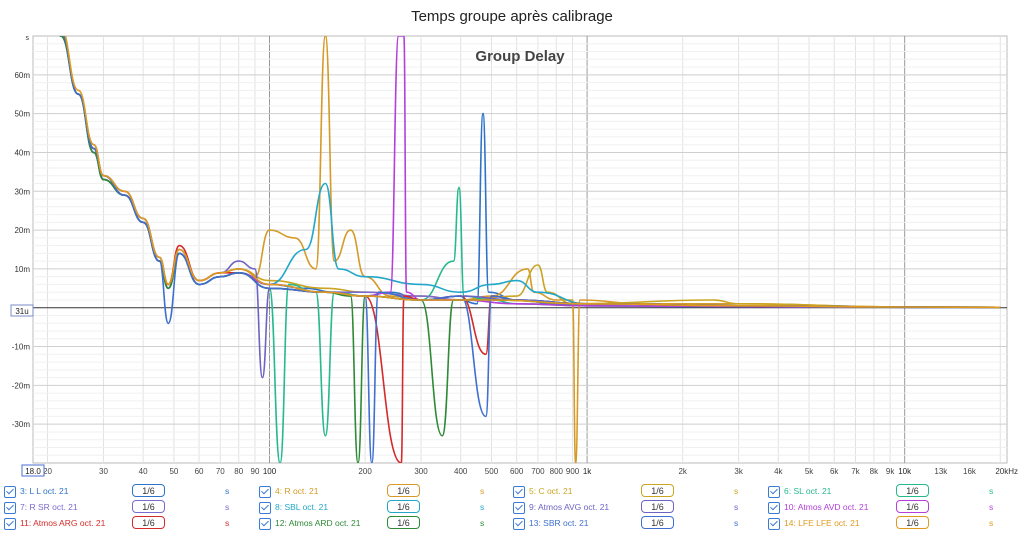 This screenshot has height=544, width=1024. What do you see at coordinates (365, 471) in the screenshot?
I see `x-tick-label: 200` at bounding box center [365, 471].